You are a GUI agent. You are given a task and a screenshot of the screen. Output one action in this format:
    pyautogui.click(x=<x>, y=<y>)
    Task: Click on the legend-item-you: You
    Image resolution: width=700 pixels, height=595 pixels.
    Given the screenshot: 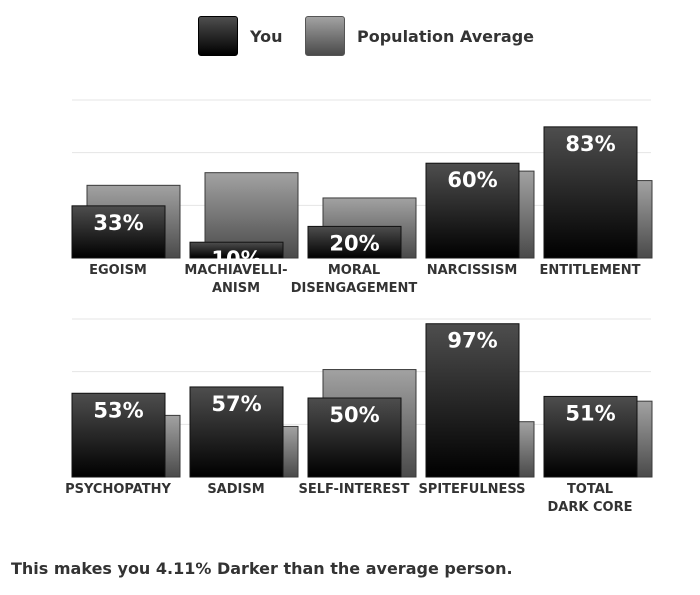 What is the action you would take?
    pyautogui.click(x=240, y=36)
    